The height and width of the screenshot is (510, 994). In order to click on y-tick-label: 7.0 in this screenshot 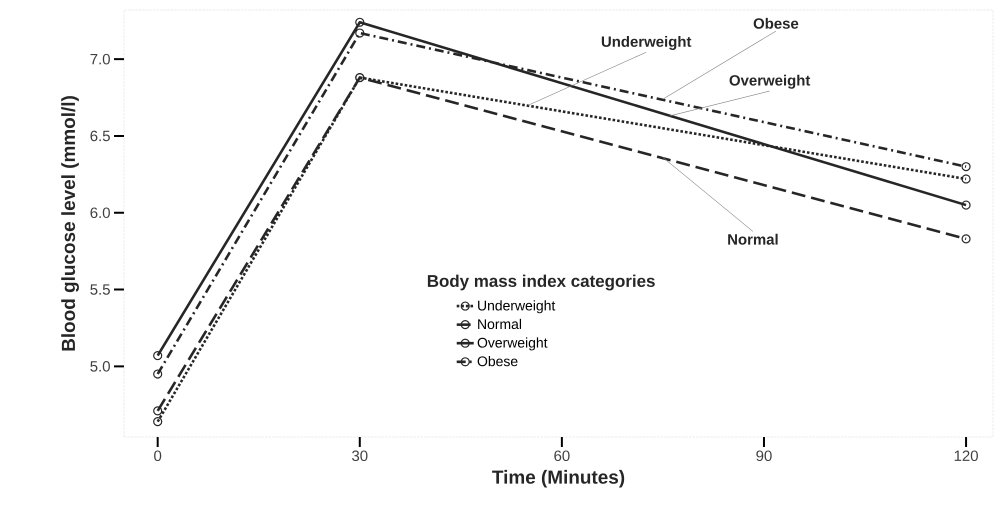, I will do `click(100, 59)`.